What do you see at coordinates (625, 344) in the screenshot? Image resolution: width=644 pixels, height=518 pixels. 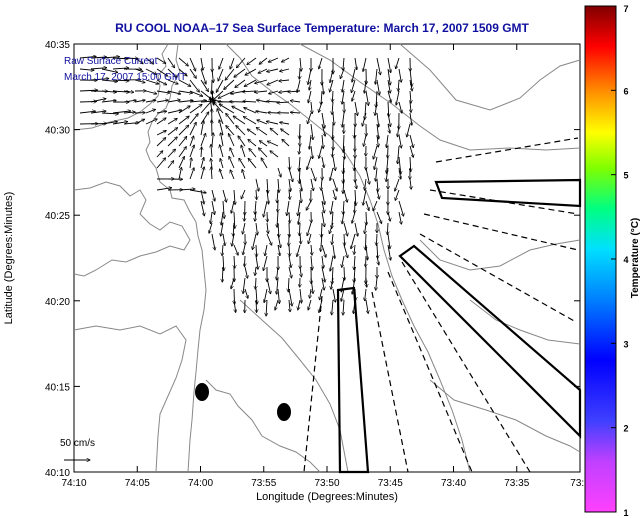 I see `colorbar-tick-label: 3` at bounding box center [625, 344].